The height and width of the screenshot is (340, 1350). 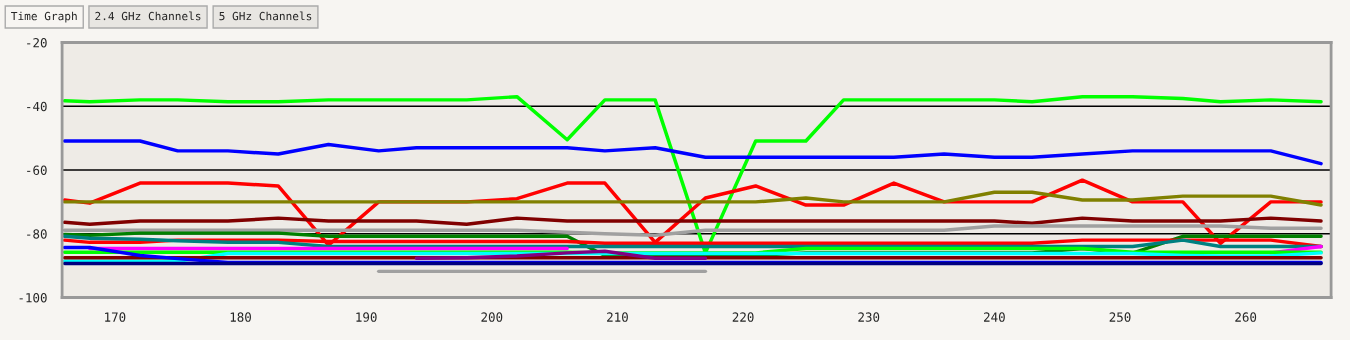 I want to click on x-tick-label: 230, so click(x=869, y=317).